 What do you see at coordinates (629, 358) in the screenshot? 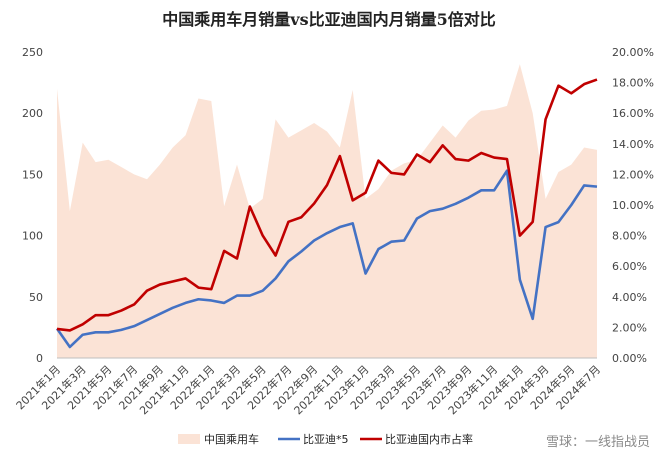
I see `right-tick-label: 0.00%` at bounding box center [629, 358].